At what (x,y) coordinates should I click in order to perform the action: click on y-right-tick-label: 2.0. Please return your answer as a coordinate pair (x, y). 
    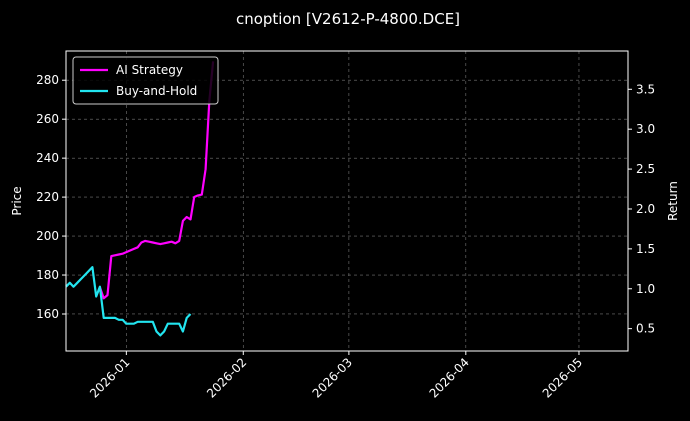
    Looking at the image, I should click on (645, 209).